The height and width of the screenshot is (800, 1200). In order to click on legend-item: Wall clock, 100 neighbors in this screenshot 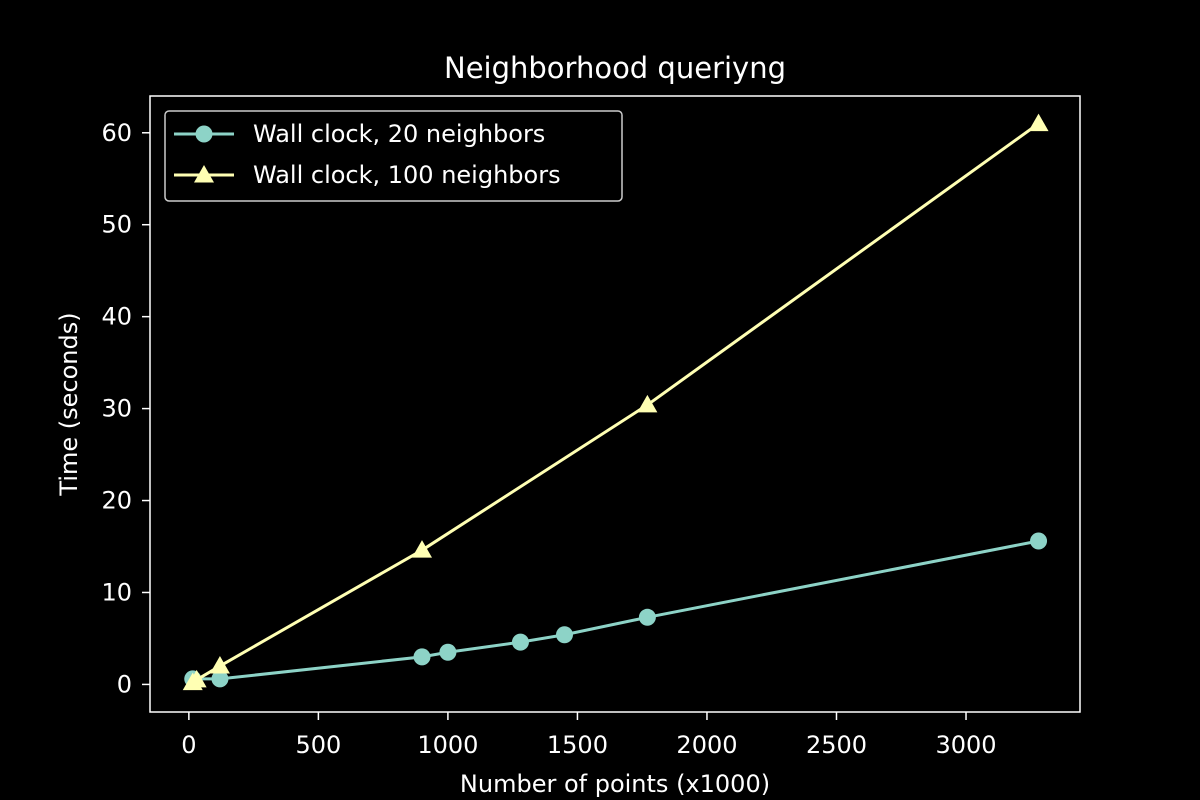, I will do `click(367, 175)`.